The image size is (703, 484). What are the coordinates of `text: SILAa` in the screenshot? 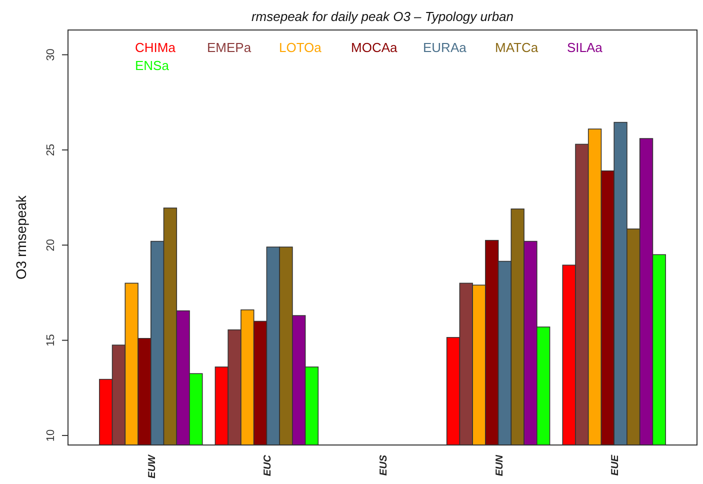 It's located at (585, 47).